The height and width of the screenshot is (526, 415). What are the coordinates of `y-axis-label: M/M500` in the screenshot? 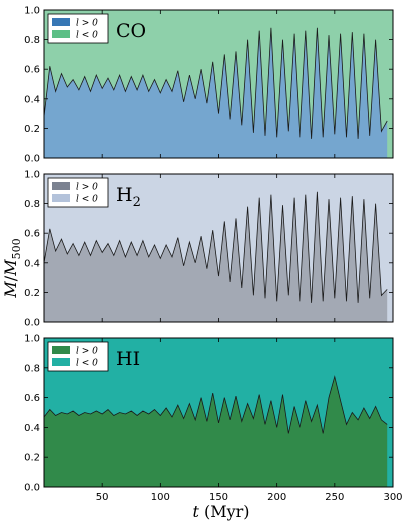 It's located at (12, 268).